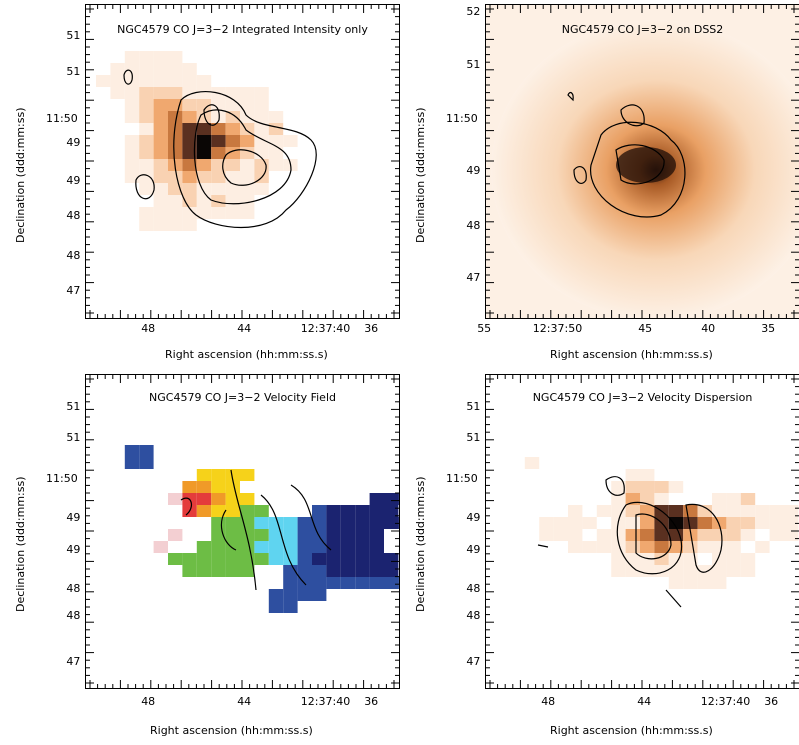 This screenshot has width=799, height=745. I want to click on x-tick-label: 36, so click(771, 701).